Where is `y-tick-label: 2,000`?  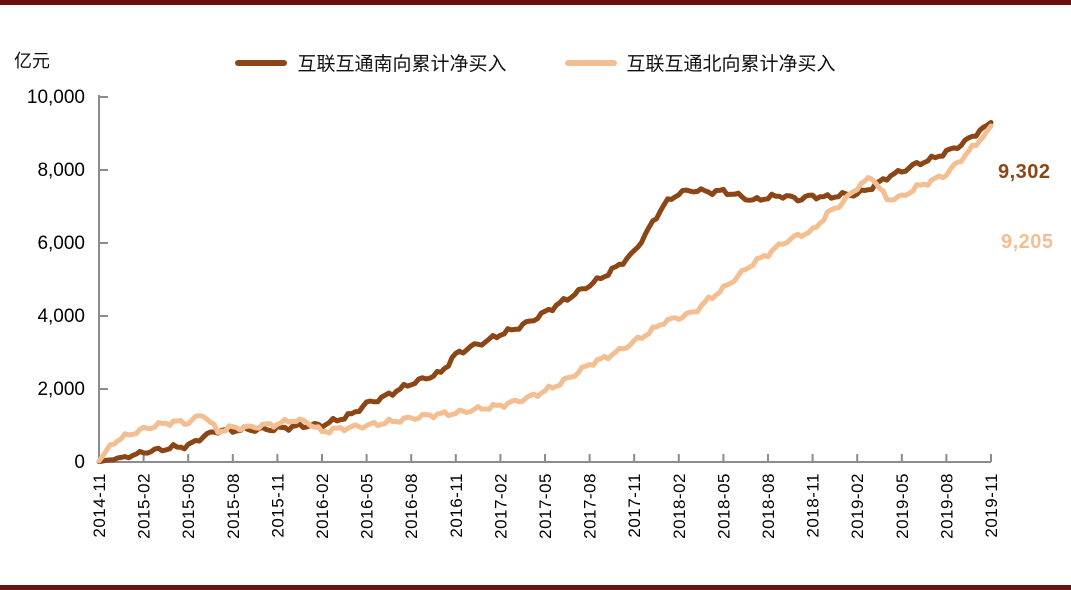
y-tick-label: 2,000 is located at coordinates (61, 389).